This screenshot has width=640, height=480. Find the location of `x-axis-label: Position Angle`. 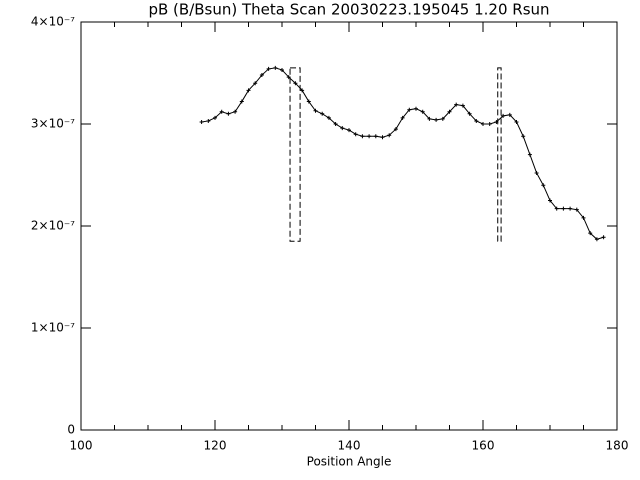

x-axis-label: Position Angle is located at coordinates (349, 462).